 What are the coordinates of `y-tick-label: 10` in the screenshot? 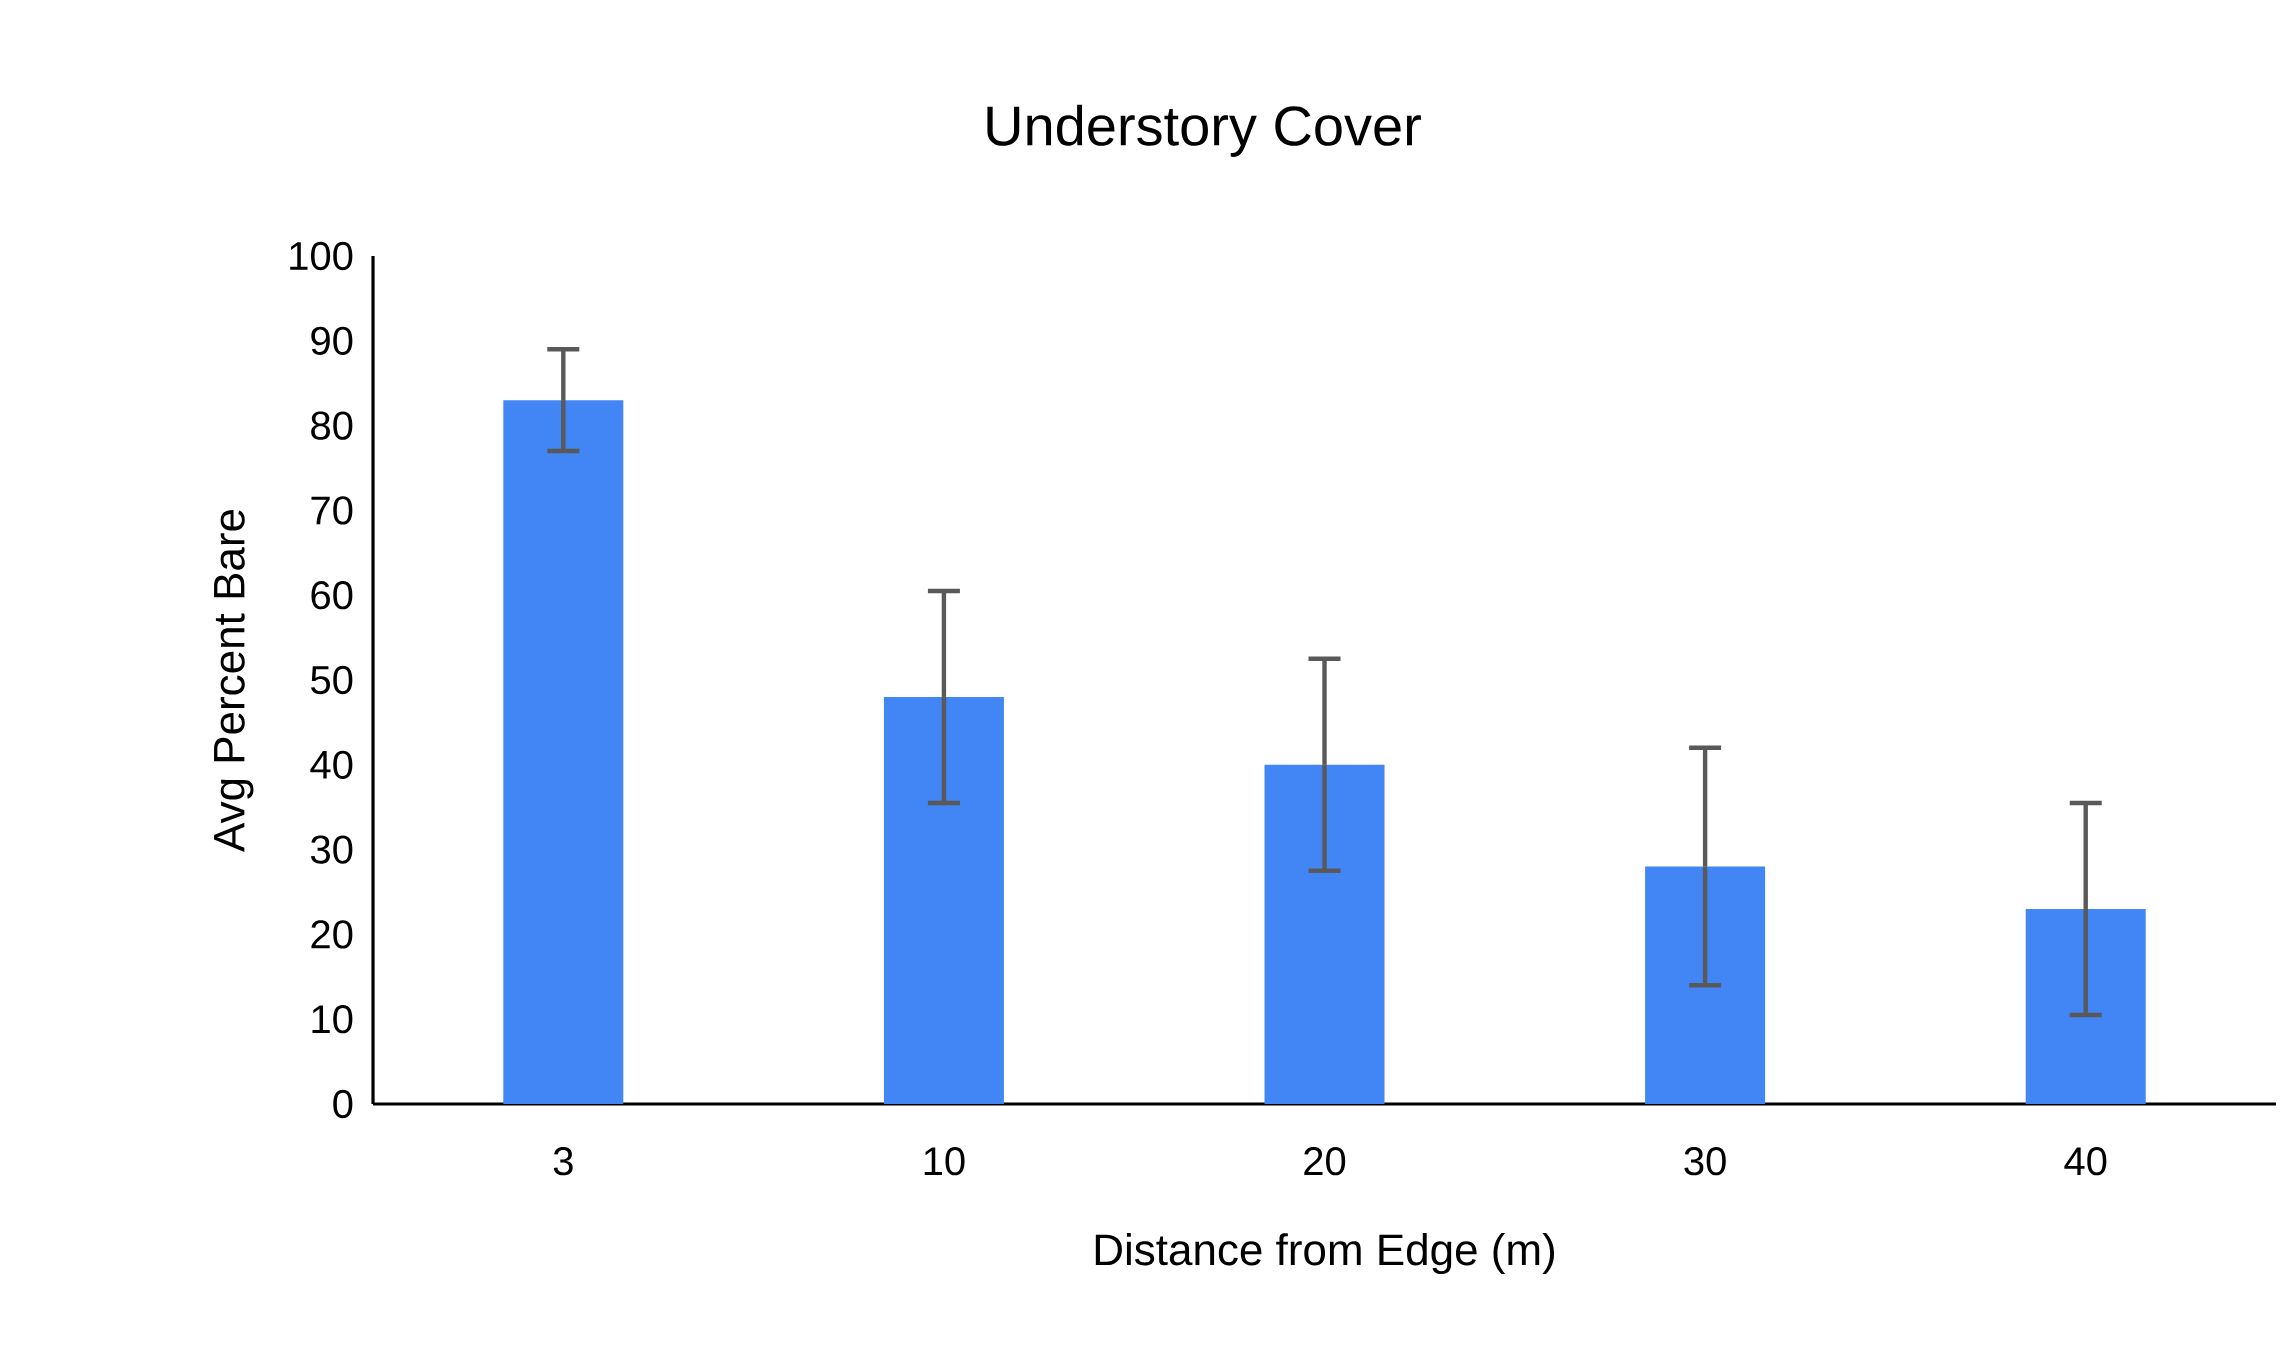 It's located at (332, 1019).